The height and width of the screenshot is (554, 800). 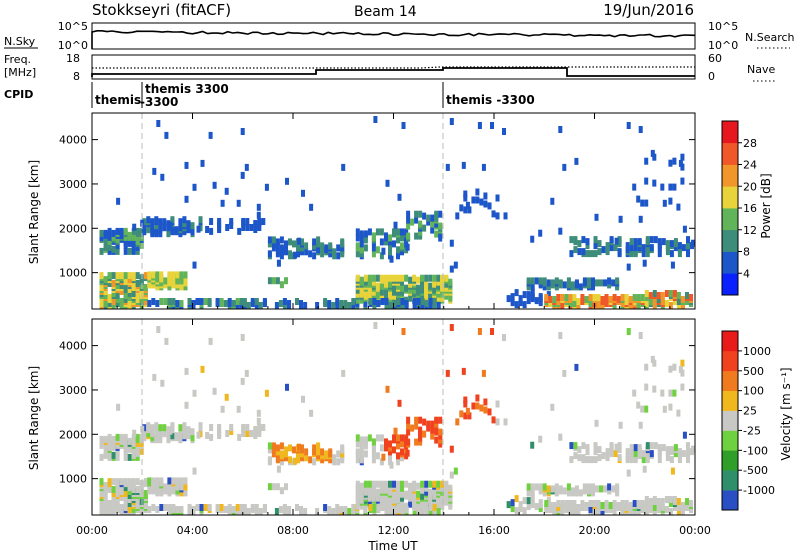 What do you see at coordinates (730, 400) in the screenshot?
I see `colorbar-swatch` at bounding box center [730, 400].